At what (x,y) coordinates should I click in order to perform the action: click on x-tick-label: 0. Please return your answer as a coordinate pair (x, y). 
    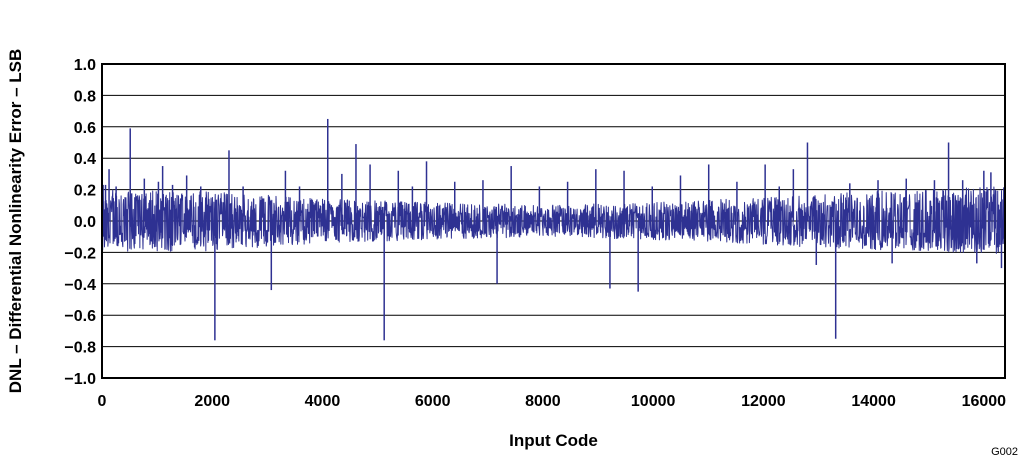
    Looking at the image, I should click on (102, 401).